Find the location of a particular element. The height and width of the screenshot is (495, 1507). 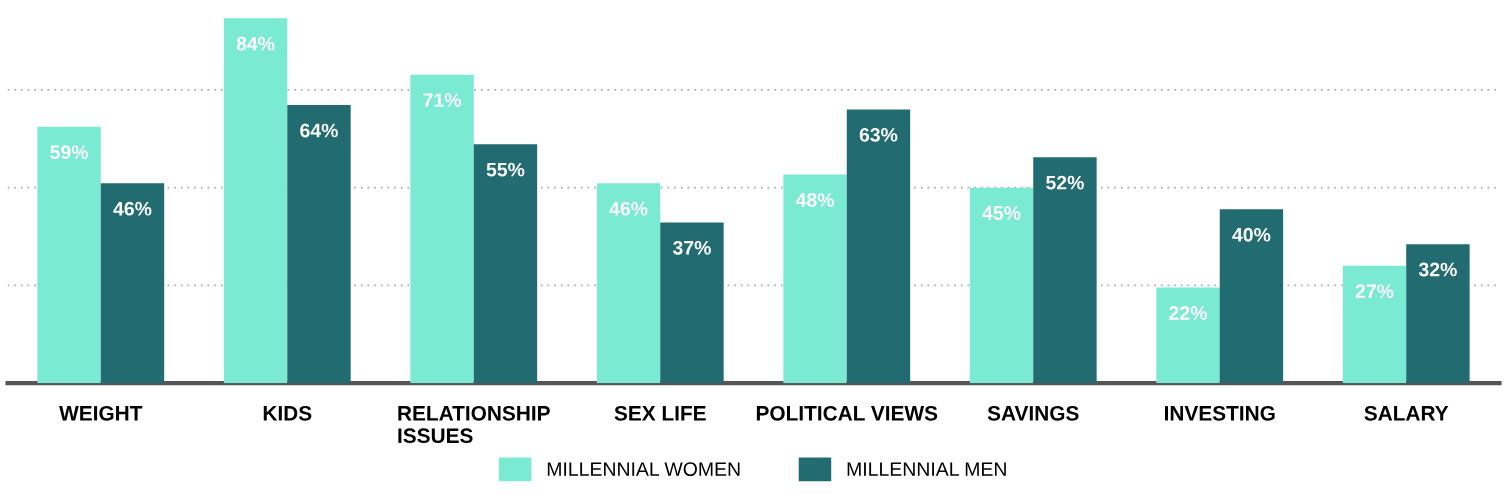

data-label: 45% is located at coordinates (1001, 213).